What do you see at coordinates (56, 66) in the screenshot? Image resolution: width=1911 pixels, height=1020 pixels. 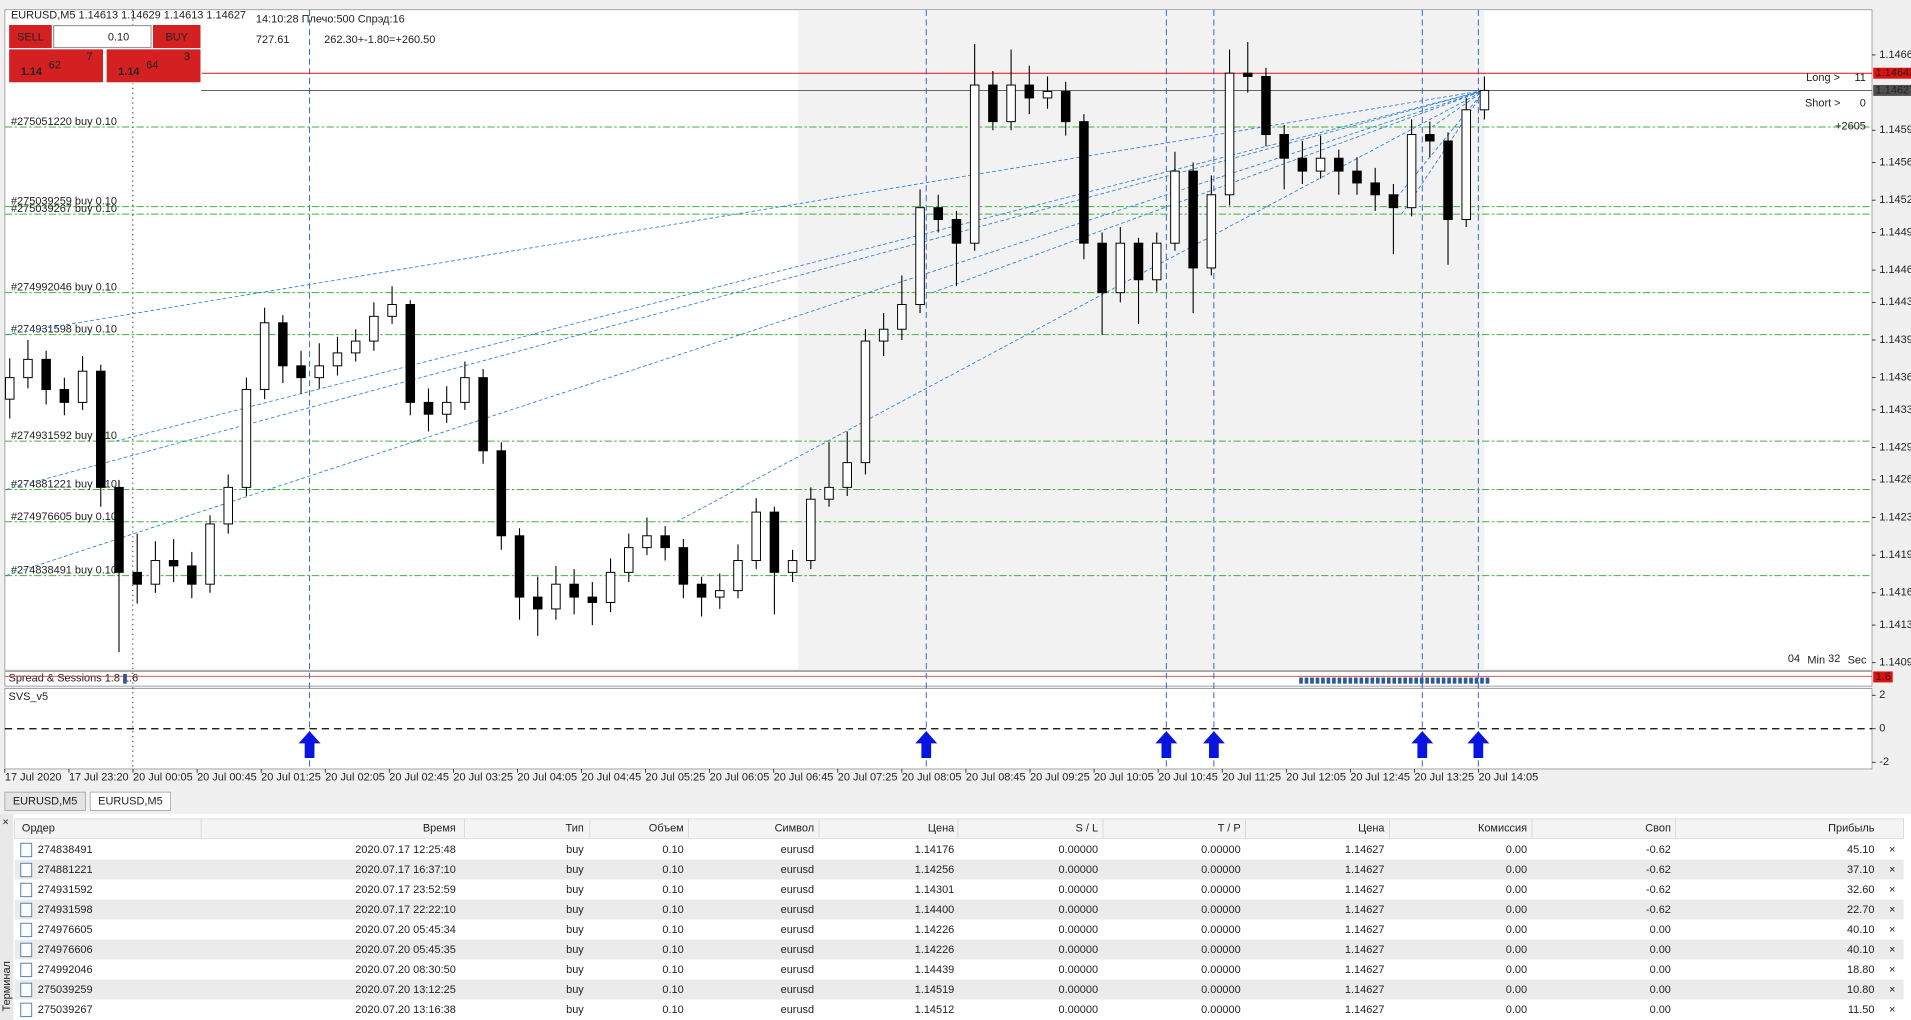 I see `bid-box` at bounding box center [56, 66].